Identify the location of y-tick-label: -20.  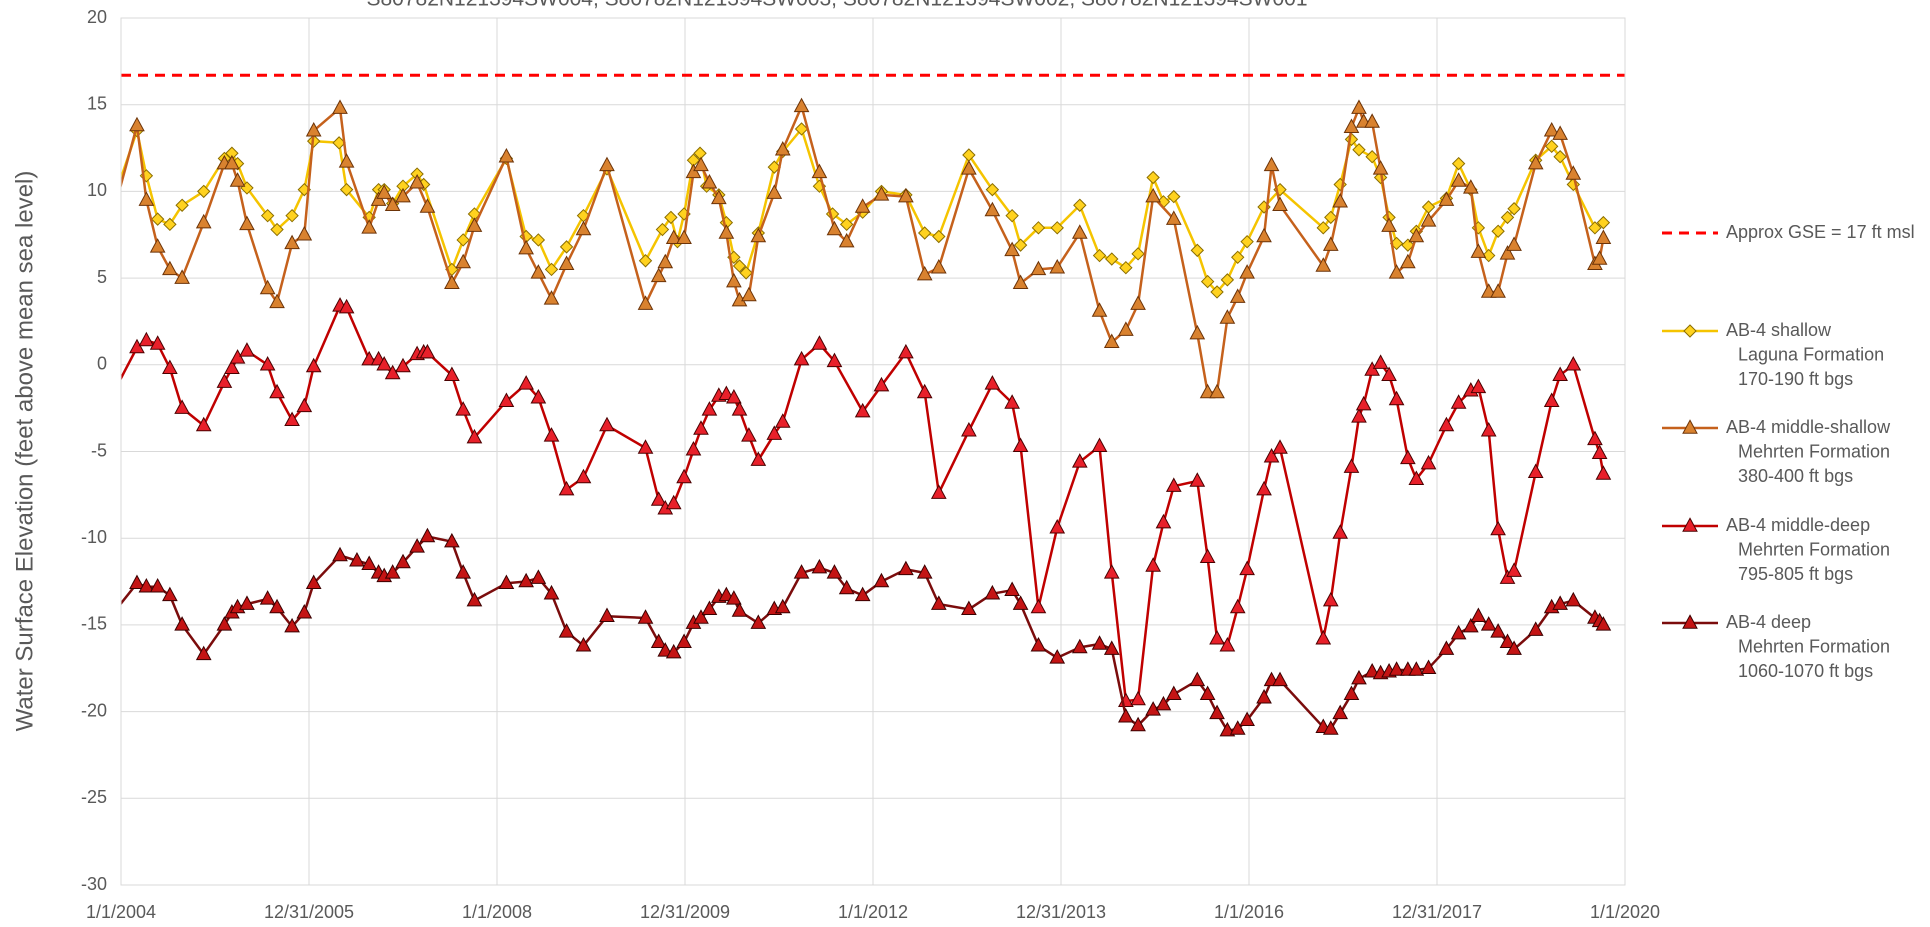
(94, 710).